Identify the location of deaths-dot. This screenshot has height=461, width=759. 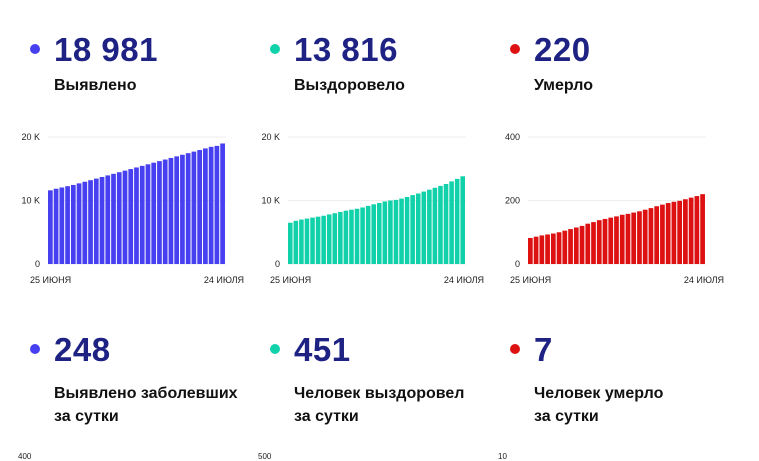
(515, 49).